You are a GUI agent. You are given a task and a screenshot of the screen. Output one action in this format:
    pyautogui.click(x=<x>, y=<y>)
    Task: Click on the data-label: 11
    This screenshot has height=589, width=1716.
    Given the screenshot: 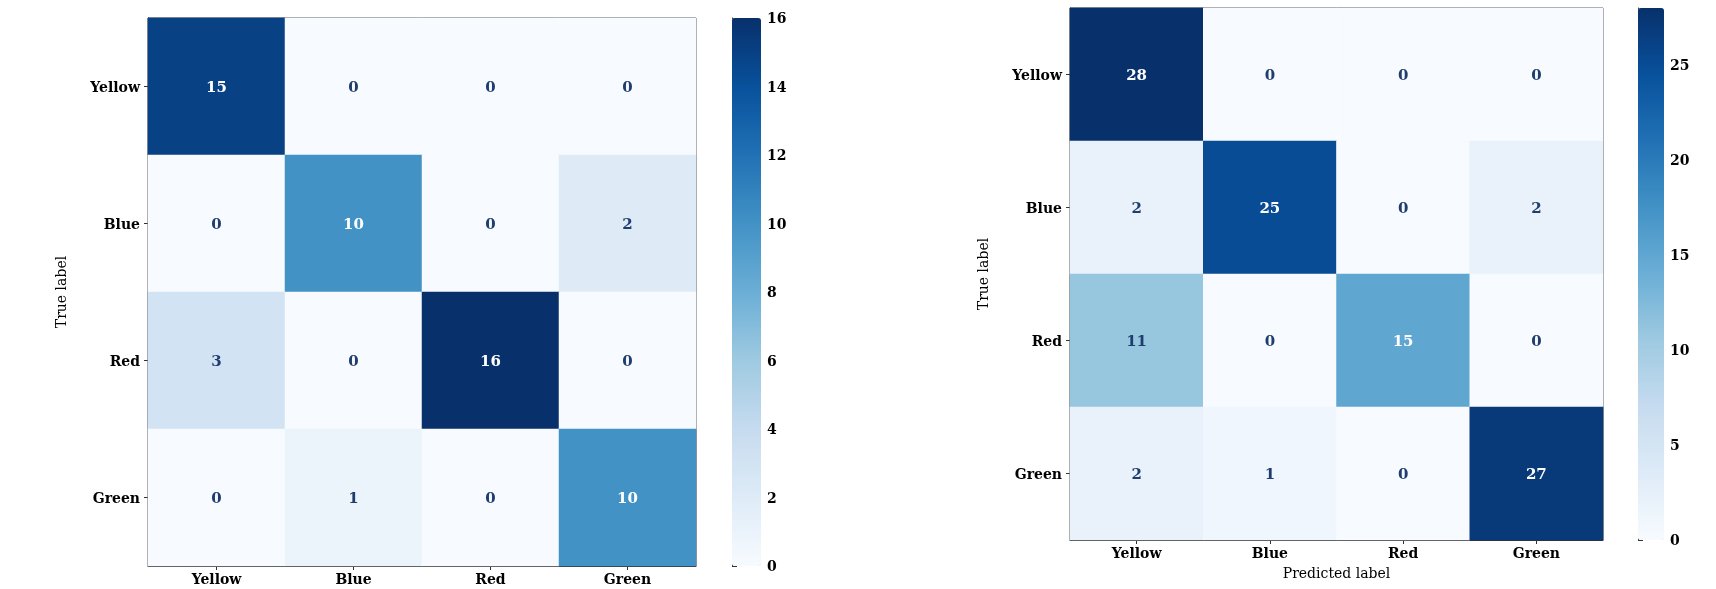 What is the action you would take?
    pyautogui.click(x=1137, y=340)
    